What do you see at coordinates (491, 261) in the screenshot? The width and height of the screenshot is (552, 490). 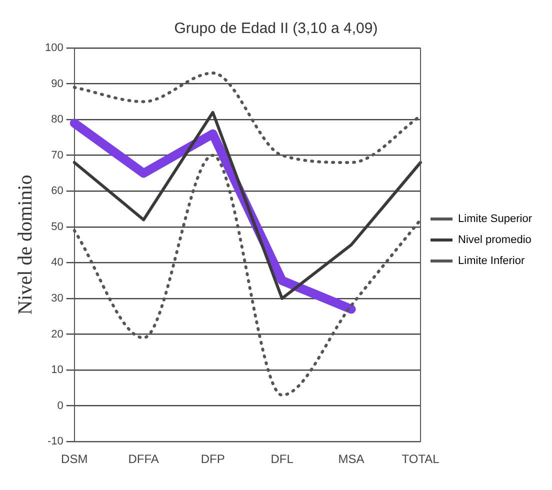 I see `legend-label: Limite Inferior` at bounding box center [491, 261].